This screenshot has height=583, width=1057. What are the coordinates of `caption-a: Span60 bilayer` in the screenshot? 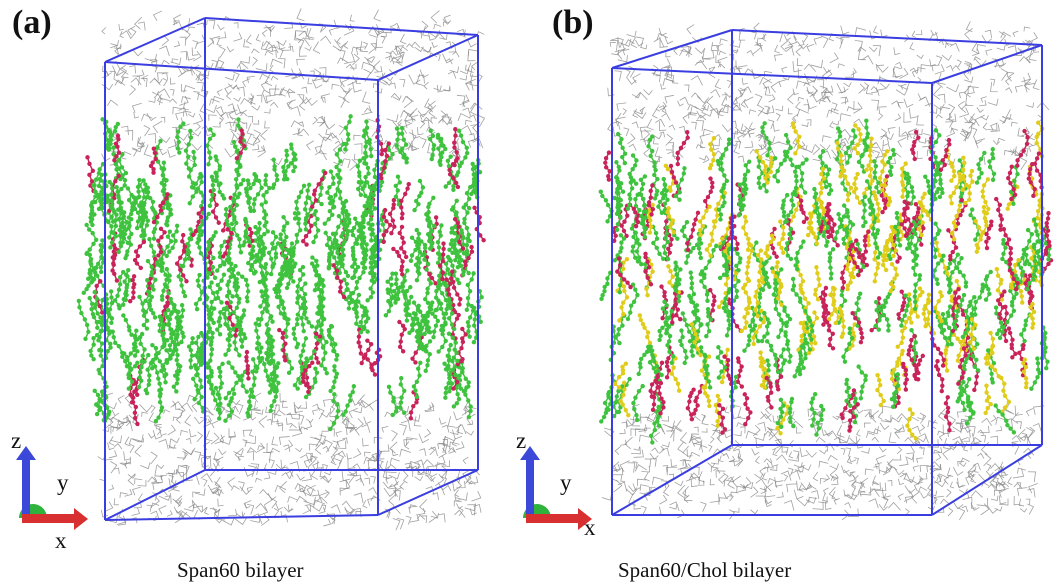 It's located at (240, 570).